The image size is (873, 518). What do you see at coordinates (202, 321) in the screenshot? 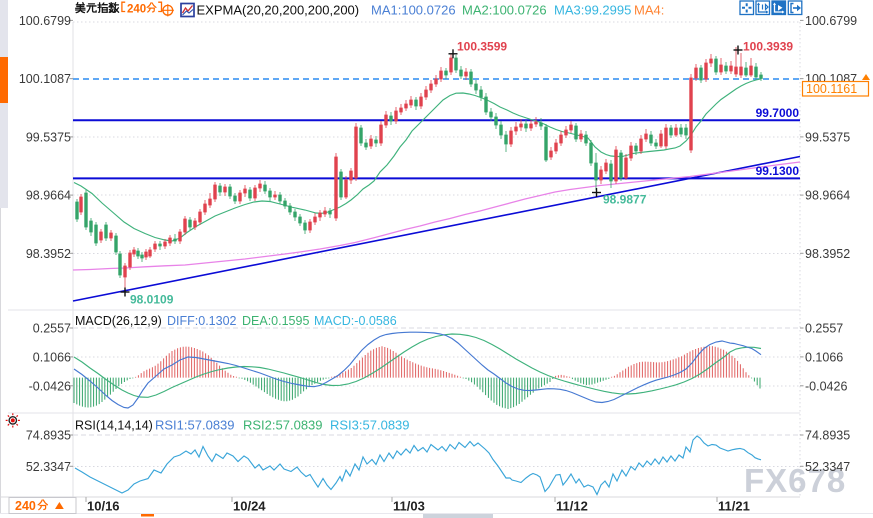
I see `svg-text: DIFF:0.1302` at bounding box center [202, 321].